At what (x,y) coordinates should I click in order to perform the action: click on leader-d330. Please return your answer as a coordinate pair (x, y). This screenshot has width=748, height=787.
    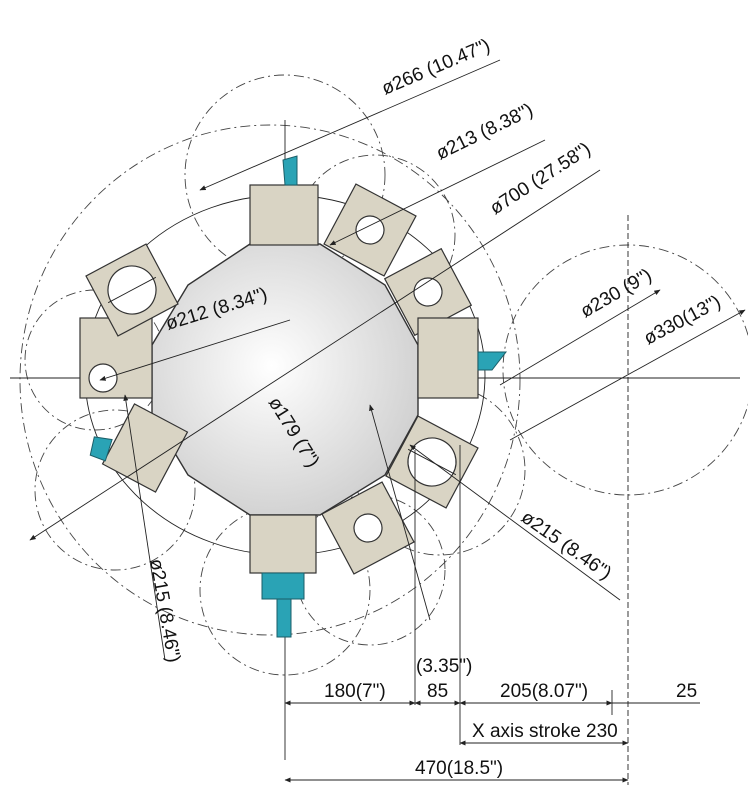
    Looking at the image, I should click on (627, 375).